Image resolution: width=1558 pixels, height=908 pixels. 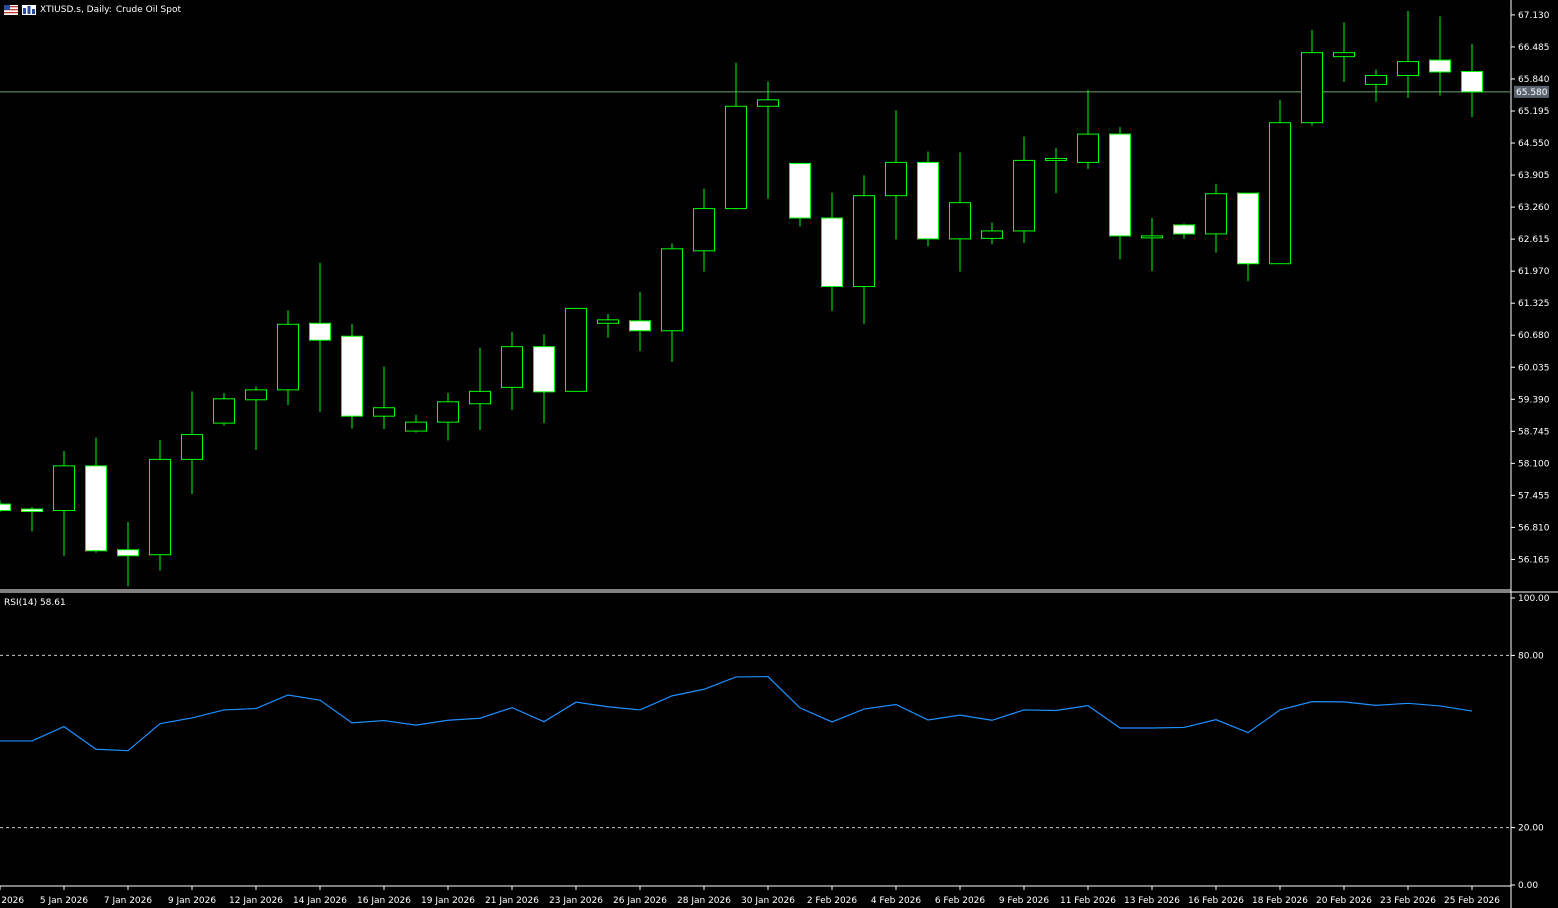 I want to click on price-tick-label: 62.615, so click(x=1534, y=240).